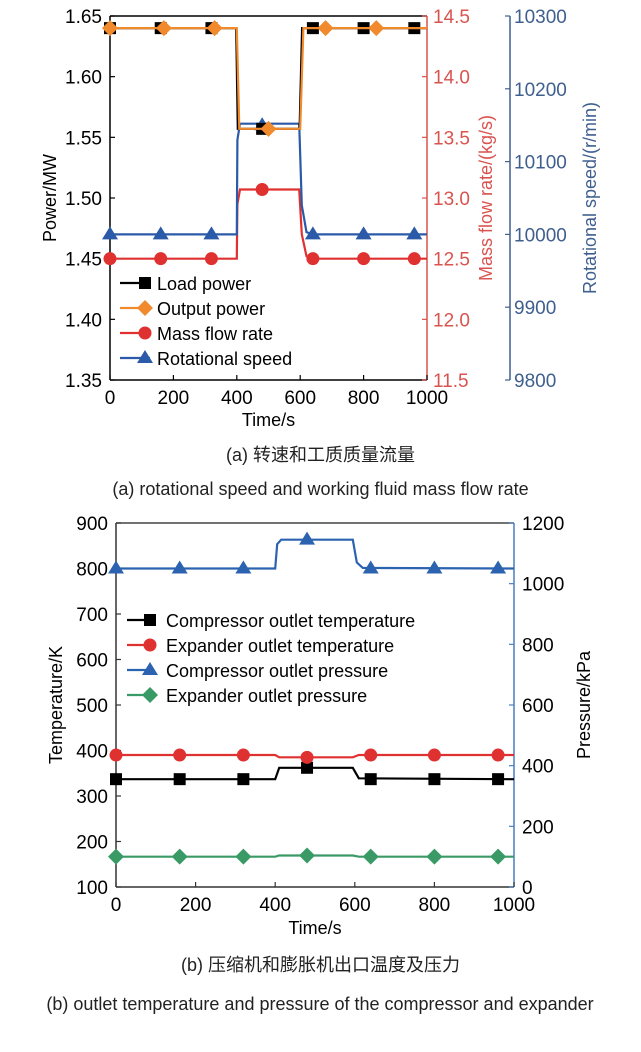 The image size is (641, 1052). What do you see at coordinates (196, 905) in the screenshot?
I see `x-tick-label: 200` at bounding box center [196, 905].